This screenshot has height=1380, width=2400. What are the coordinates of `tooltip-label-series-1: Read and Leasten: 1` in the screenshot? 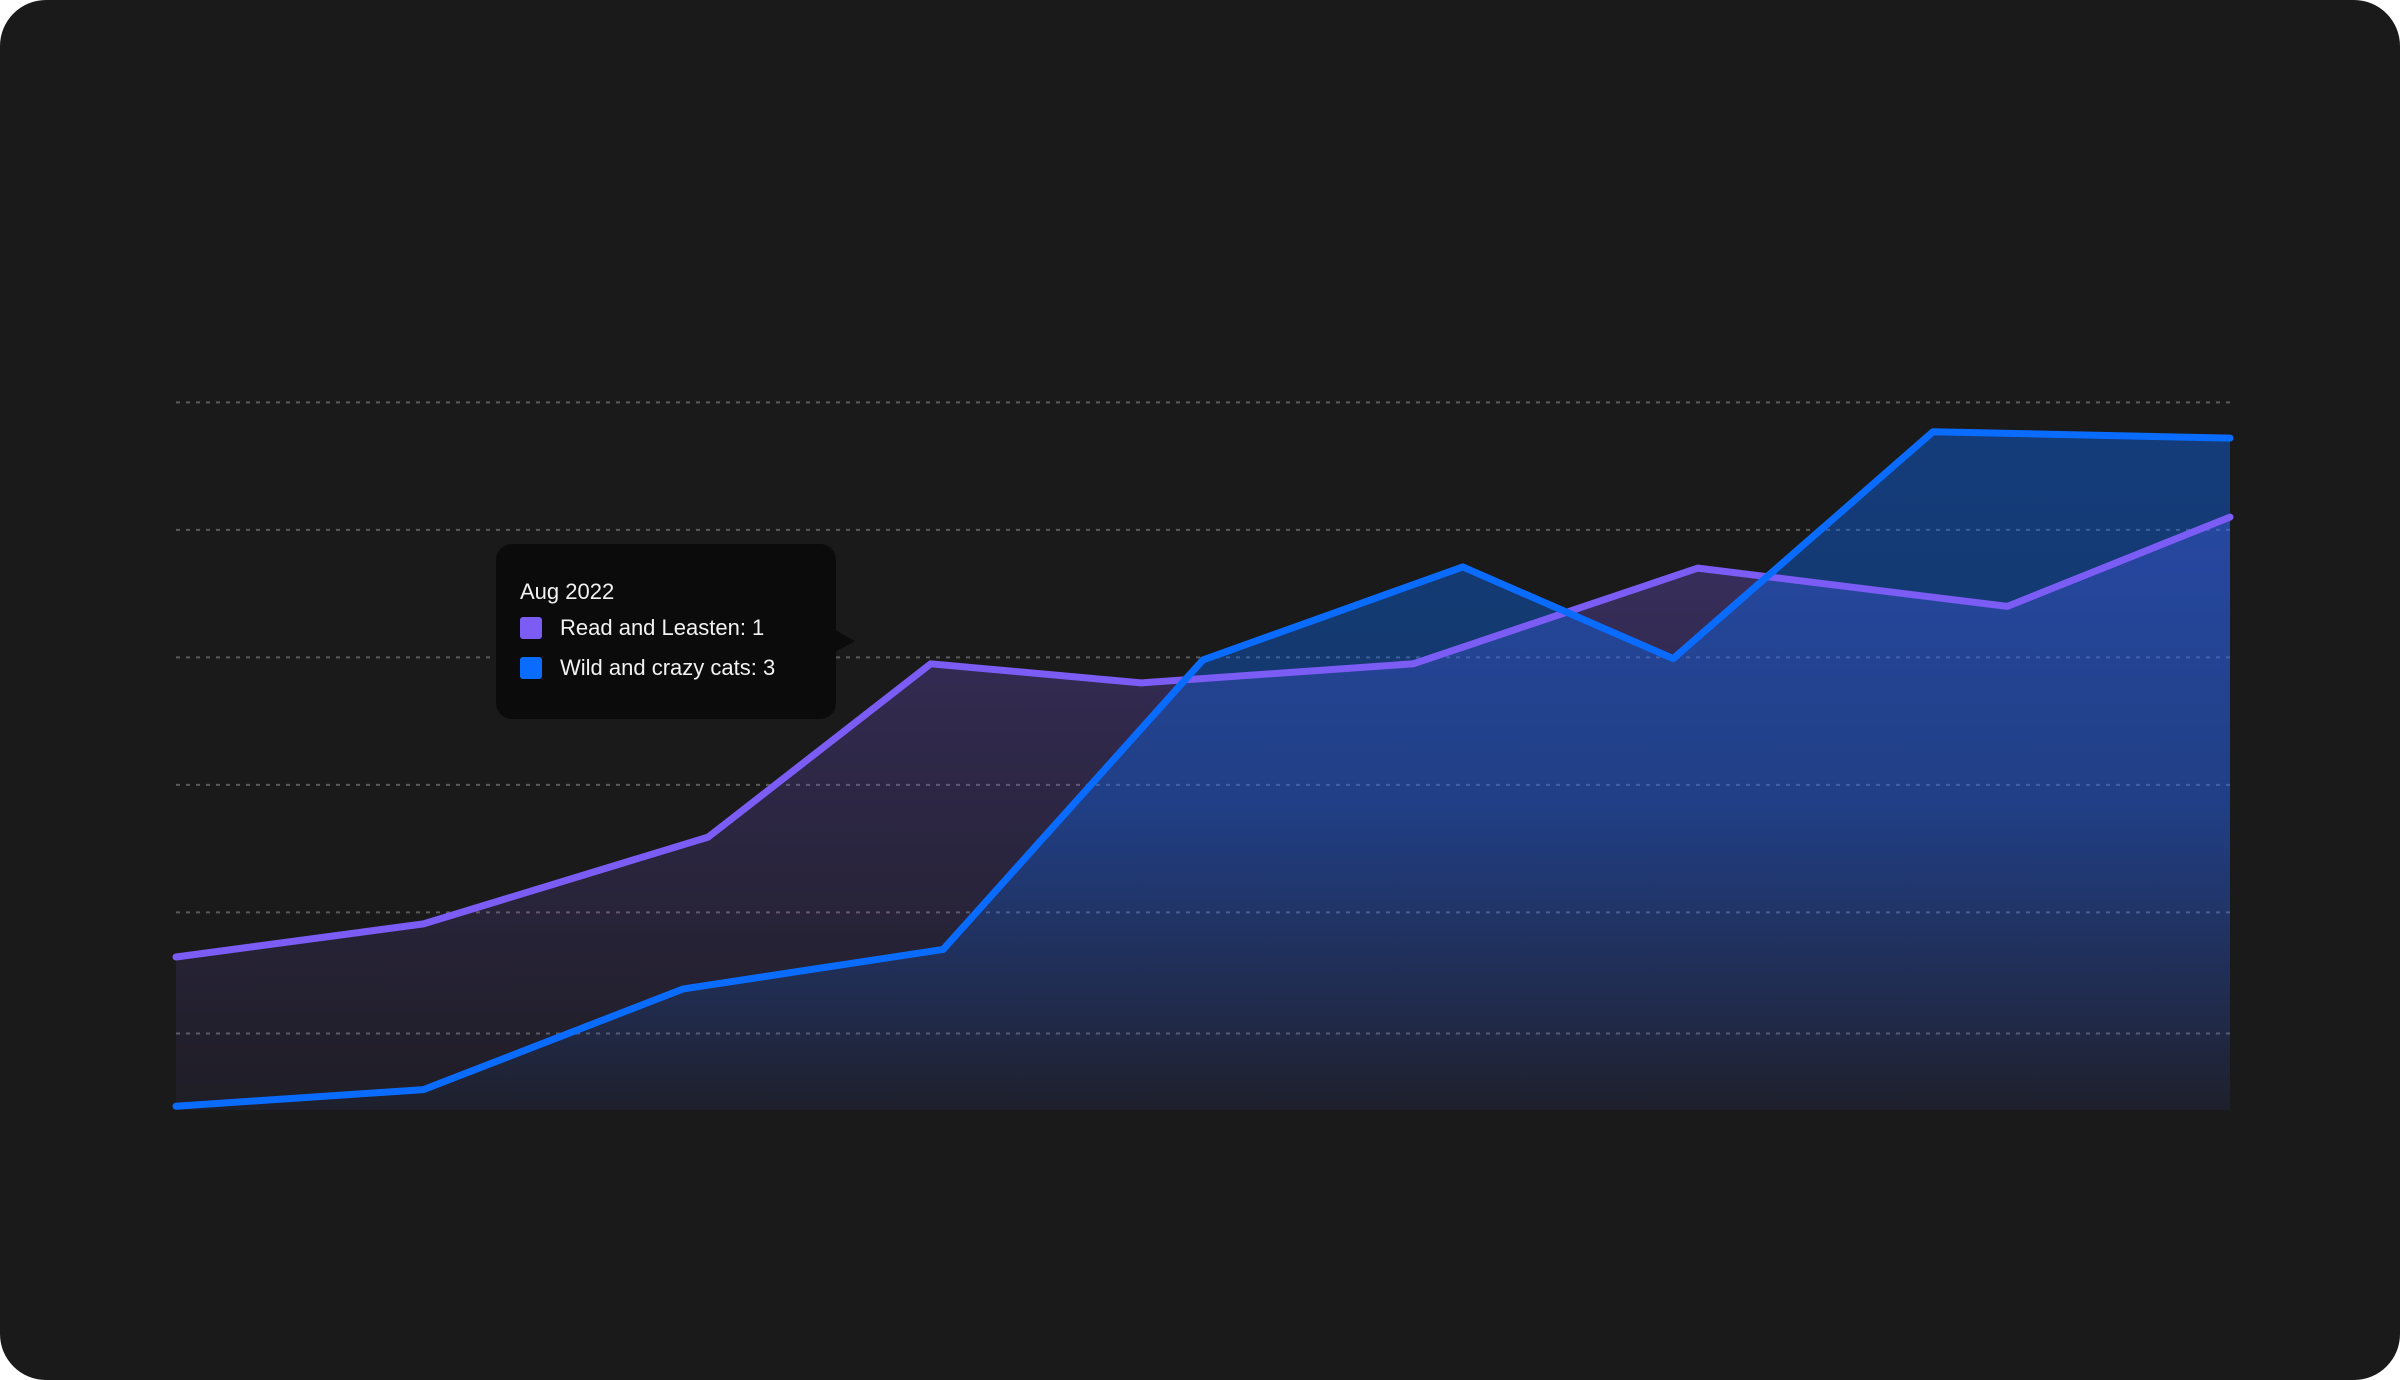 It's located at (662, 627).